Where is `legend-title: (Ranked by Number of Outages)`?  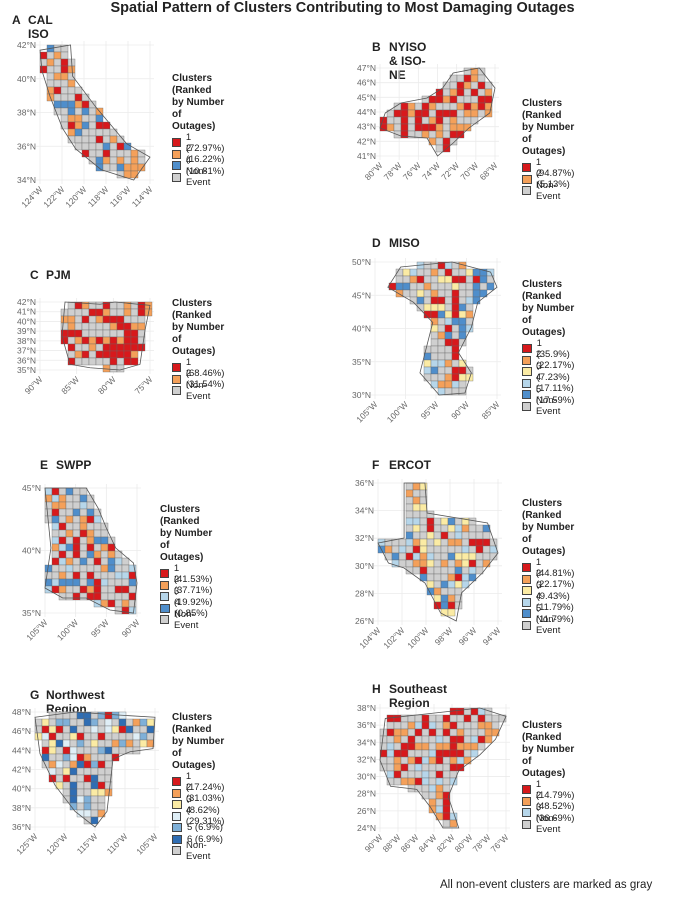 legend-title: (Ranked by Number of Outages) is located at coordinates (198, 108).